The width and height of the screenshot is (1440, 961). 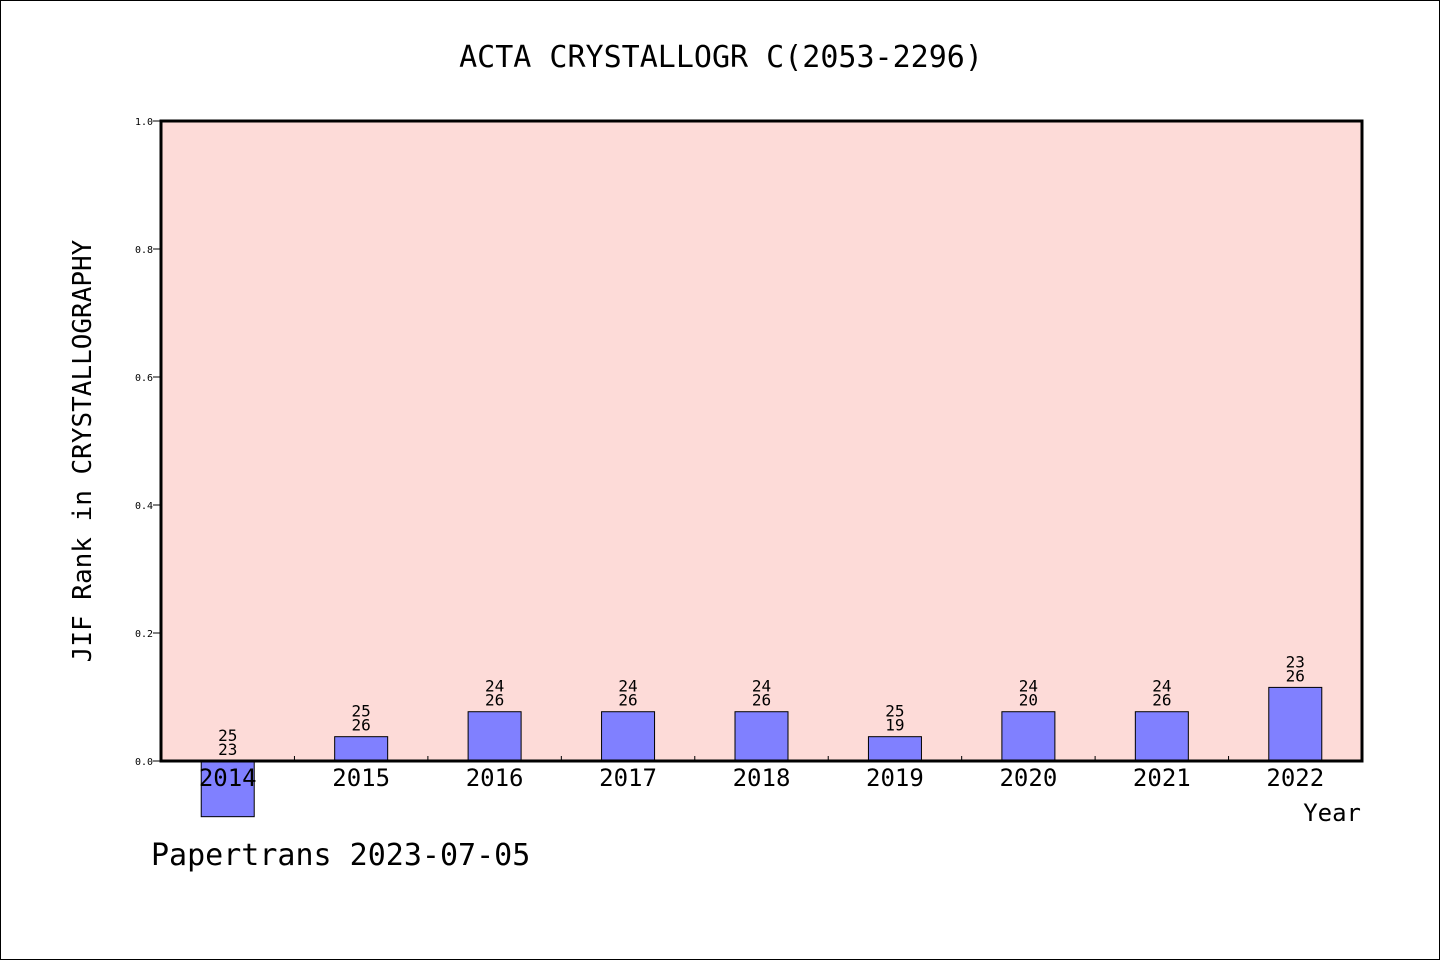 I want to click on x-tick-label: 2022, so click(x=1295, y=778).